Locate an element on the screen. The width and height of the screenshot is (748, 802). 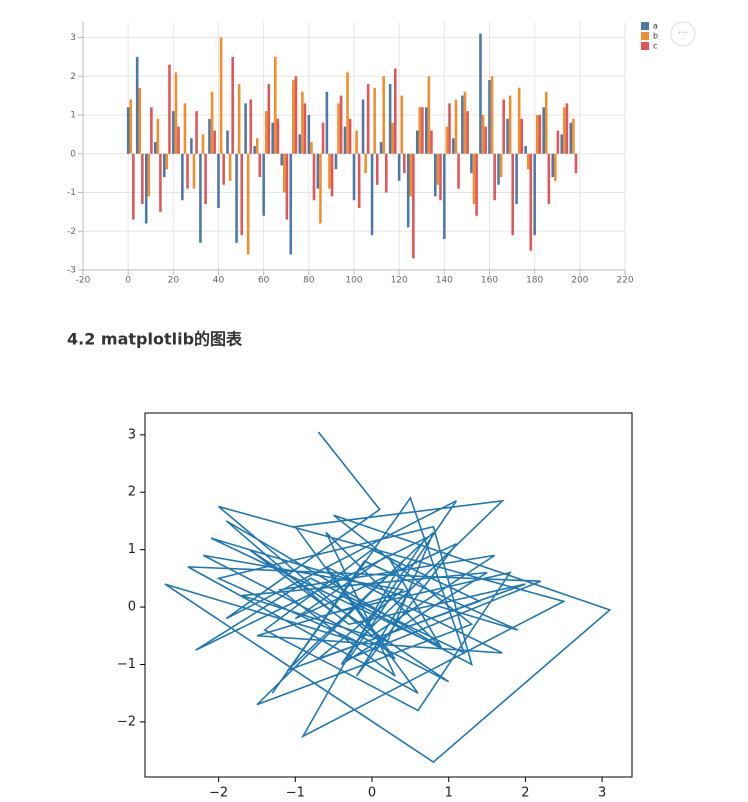
x-tick-label: 3 is located at coordinates (602, 793).